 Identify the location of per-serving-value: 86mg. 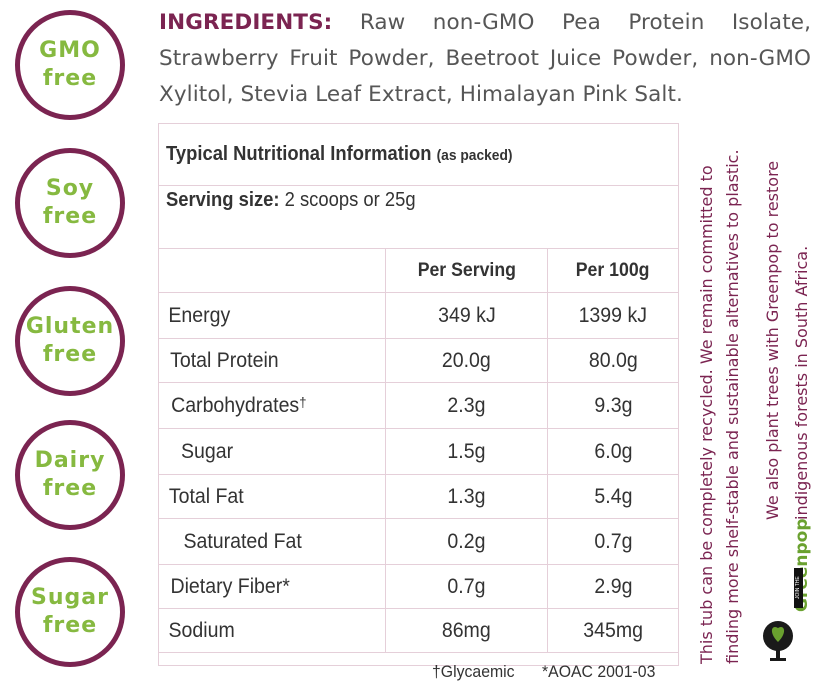
(466, 630).